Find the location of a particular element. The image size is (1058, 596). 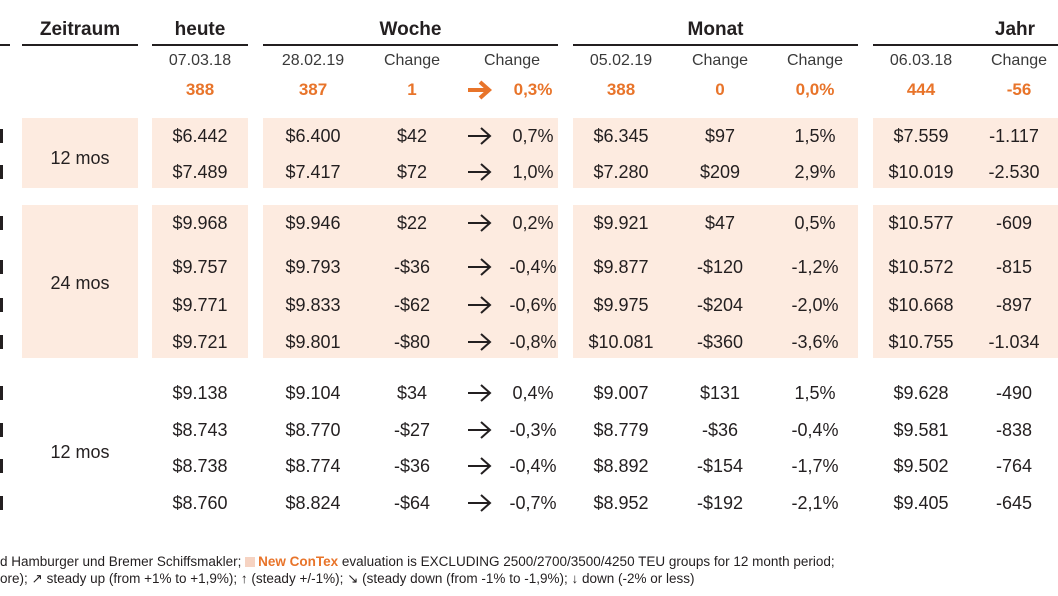

cell-m-val: $6.345 is located at coordinates (621, 136).